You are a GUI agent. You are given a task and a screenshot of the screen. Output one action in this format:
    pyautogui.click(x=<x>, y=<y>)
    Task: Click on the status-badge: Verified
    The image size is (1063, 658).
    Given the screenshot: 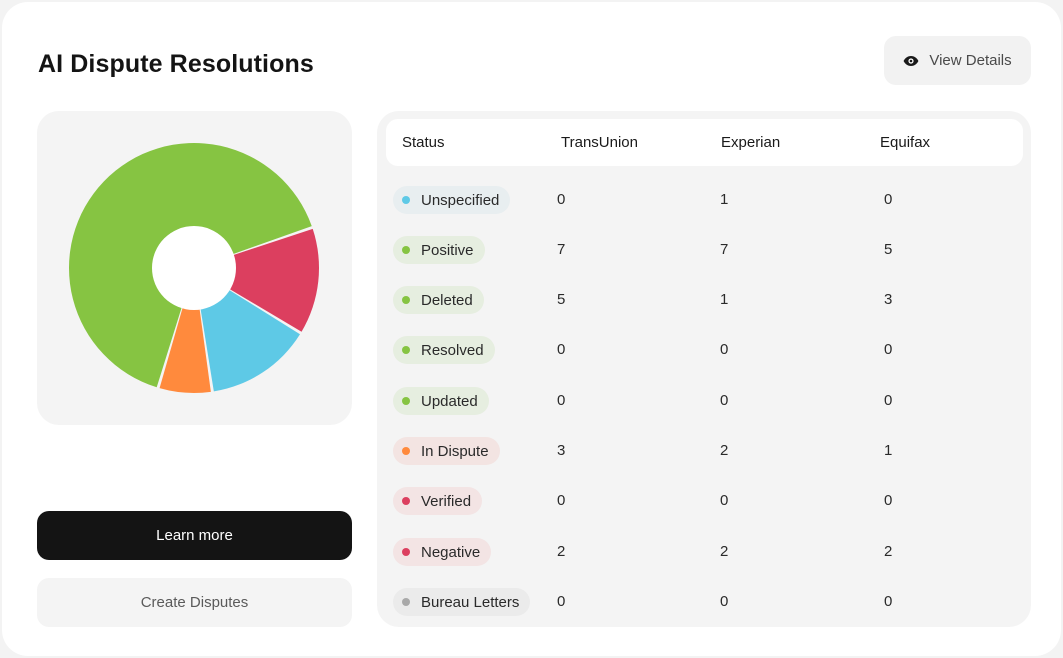 What is the action you would take?
    pyautogui.click(x=438, y=501)
    